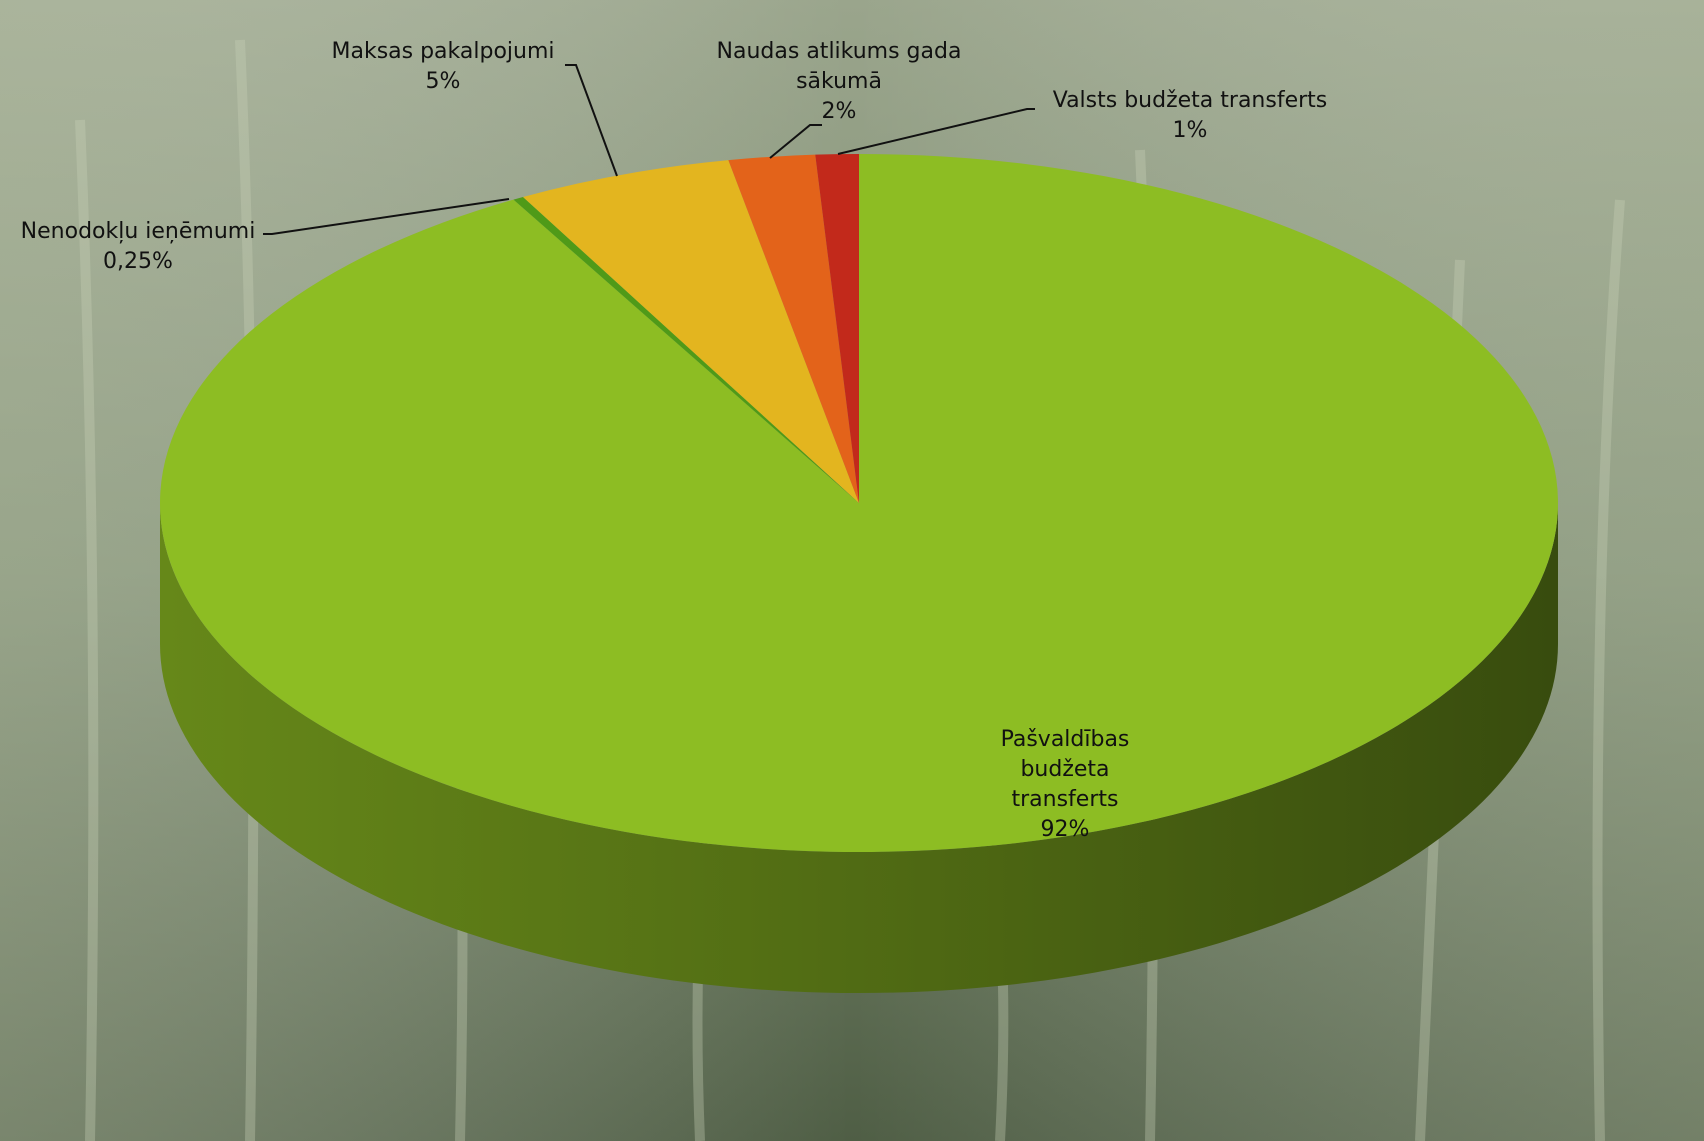  Describe the element at coordinates (1065, 769) in the screenshot. I see `label-name: Pašvaldības budžeta transferts` at that location.